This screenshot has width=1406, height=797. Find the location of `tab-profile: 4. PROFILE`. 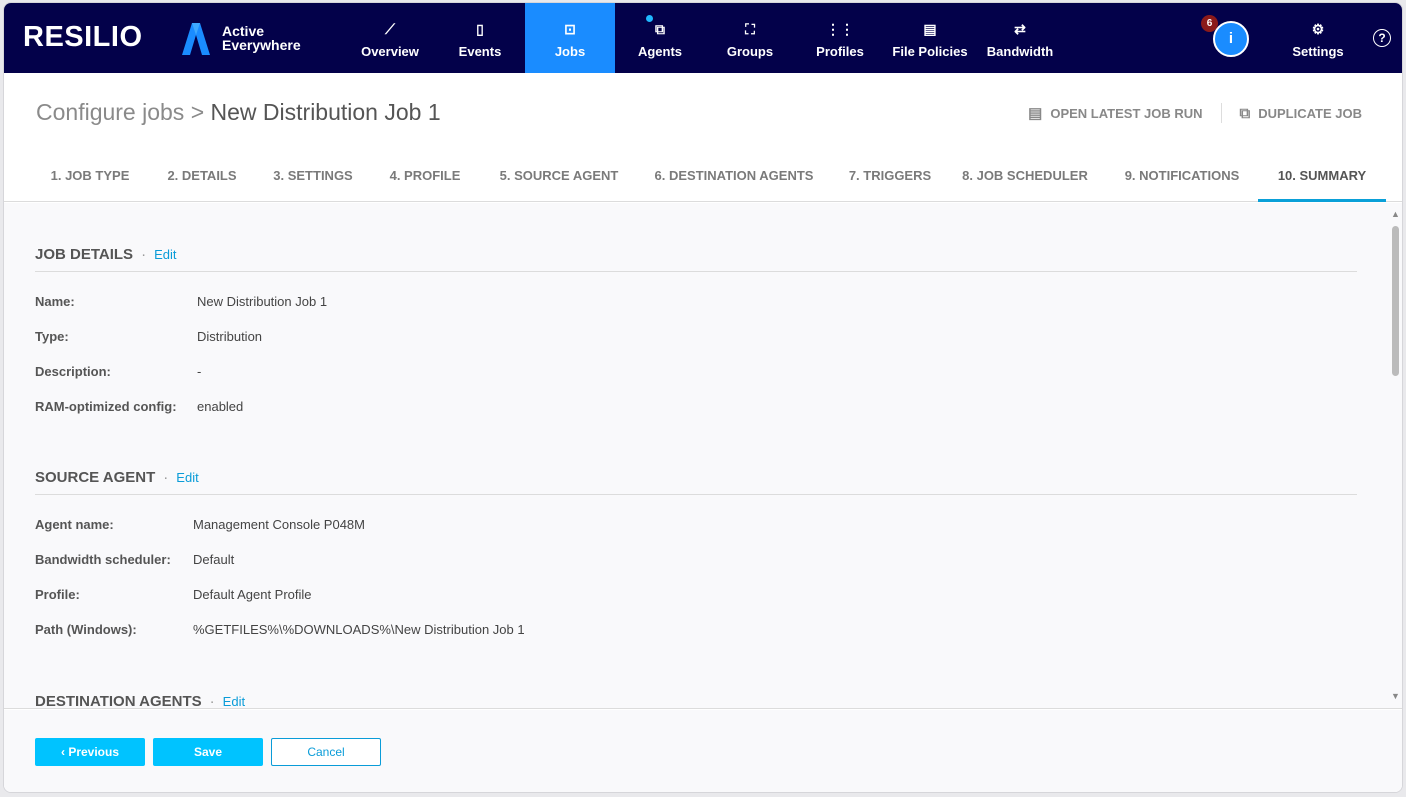

tab-profile: 4. PROFILE is located at coordinates (425, 175).